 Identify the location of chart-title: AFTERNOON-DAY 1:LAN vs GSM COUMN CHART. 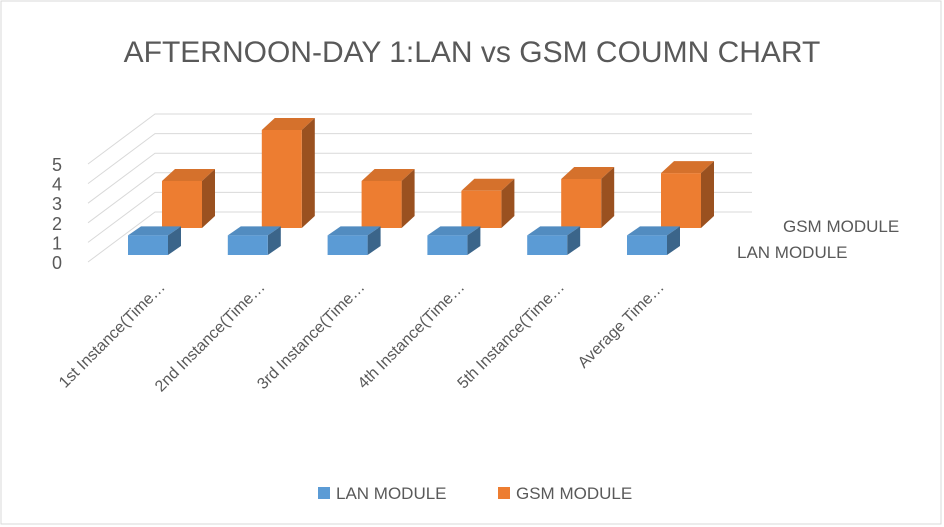
(472, 52).